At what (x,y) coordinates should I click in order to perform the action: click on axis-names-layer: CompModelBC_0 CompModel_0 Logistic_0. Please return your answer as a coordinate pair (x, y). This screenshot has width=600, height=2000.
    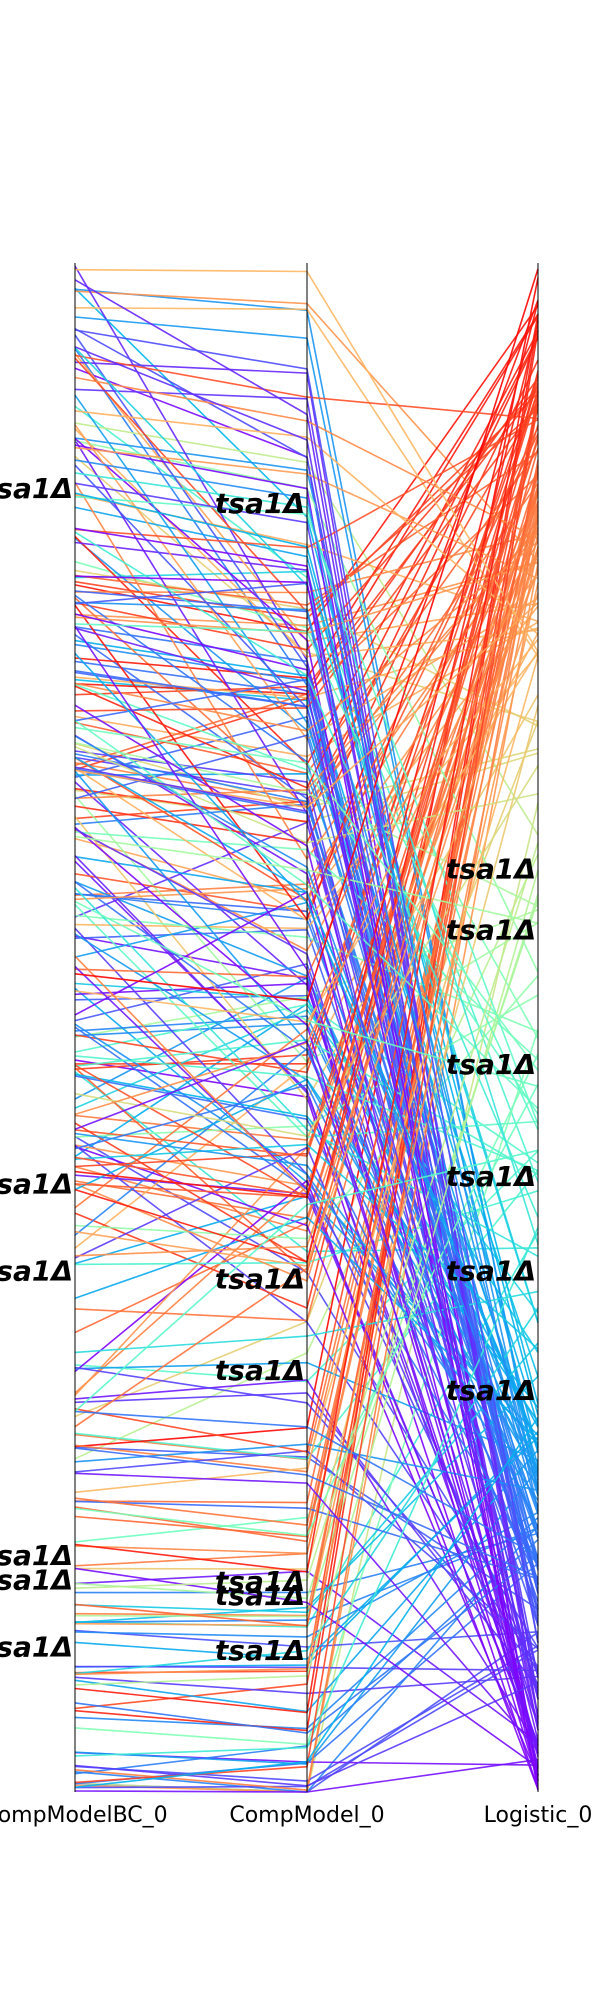
    Looking at the image, I should click on (296, 1815).